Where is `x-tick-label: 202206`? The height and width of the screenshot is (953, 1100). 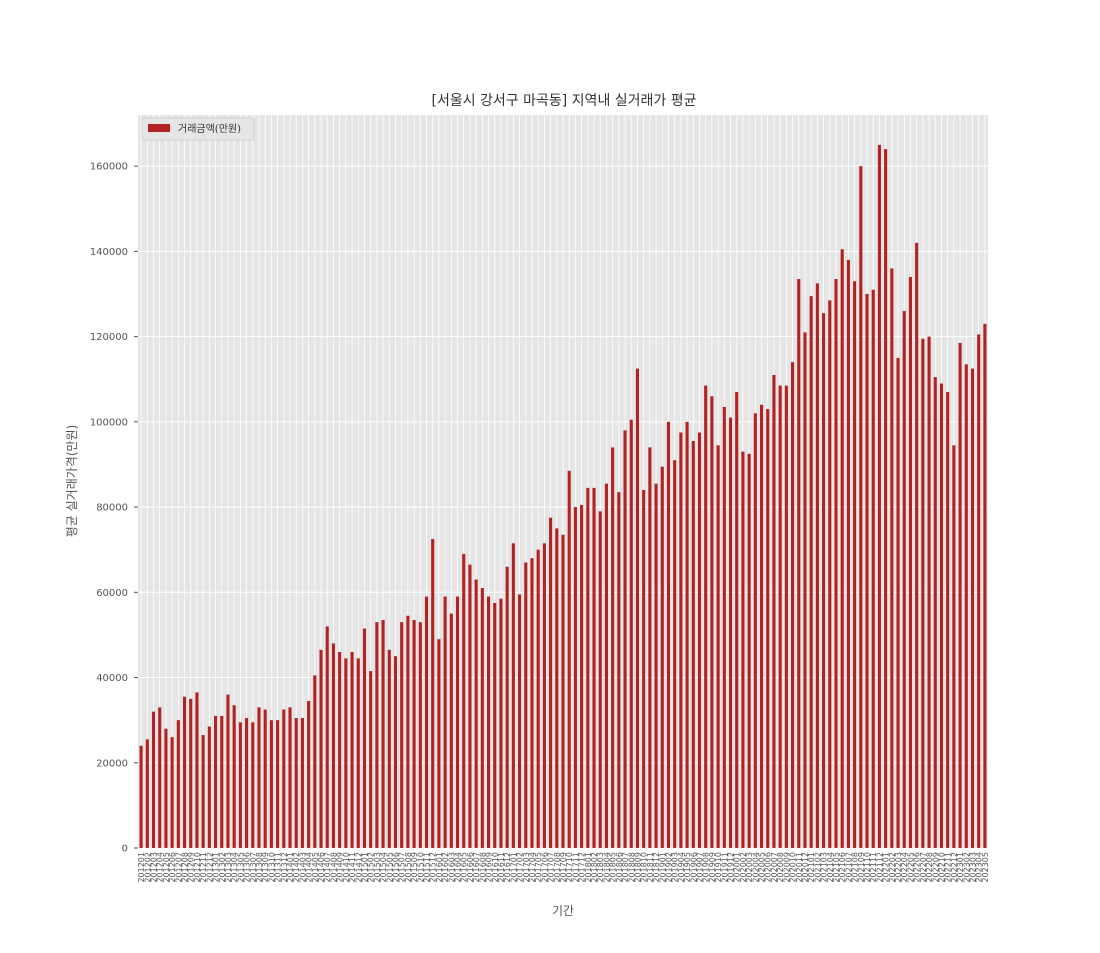
x-tick-label: 202206 is located at coordinates (917, 867).